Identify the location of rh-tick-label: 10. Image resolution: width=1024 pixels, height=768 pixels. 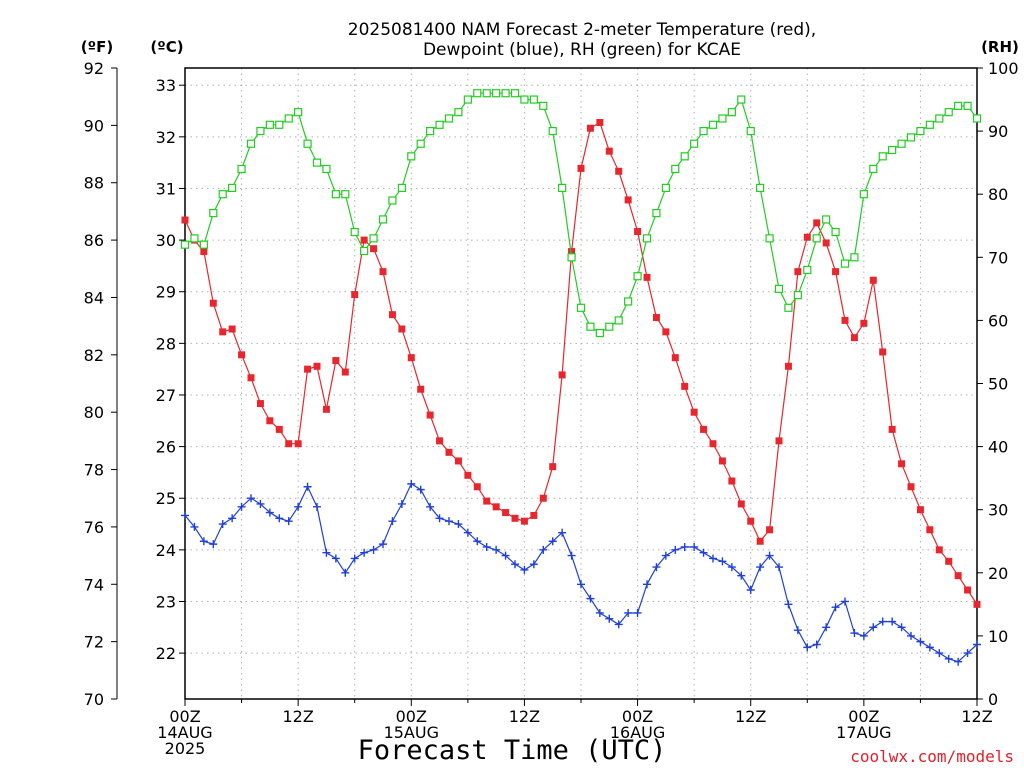
(998, 636).